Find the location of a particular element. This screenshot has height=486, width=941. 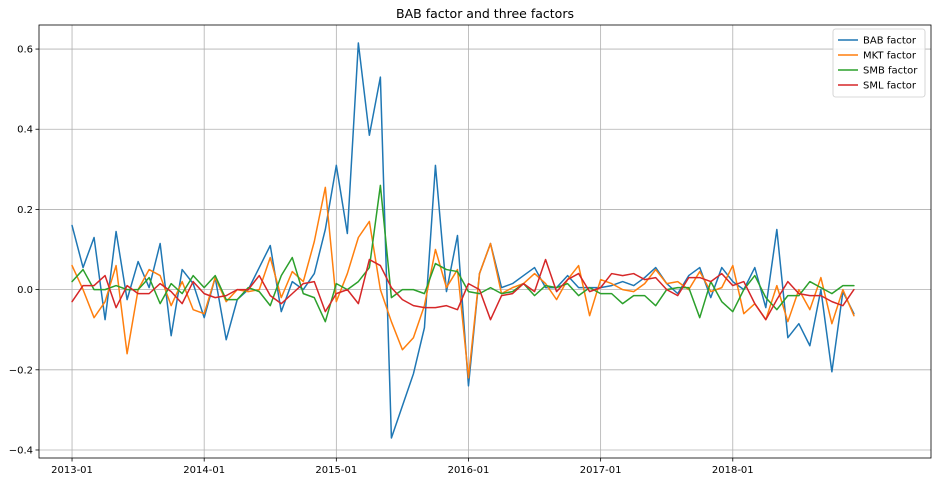

y-tick-label: −0.4 is located at coordinates (21, 450).